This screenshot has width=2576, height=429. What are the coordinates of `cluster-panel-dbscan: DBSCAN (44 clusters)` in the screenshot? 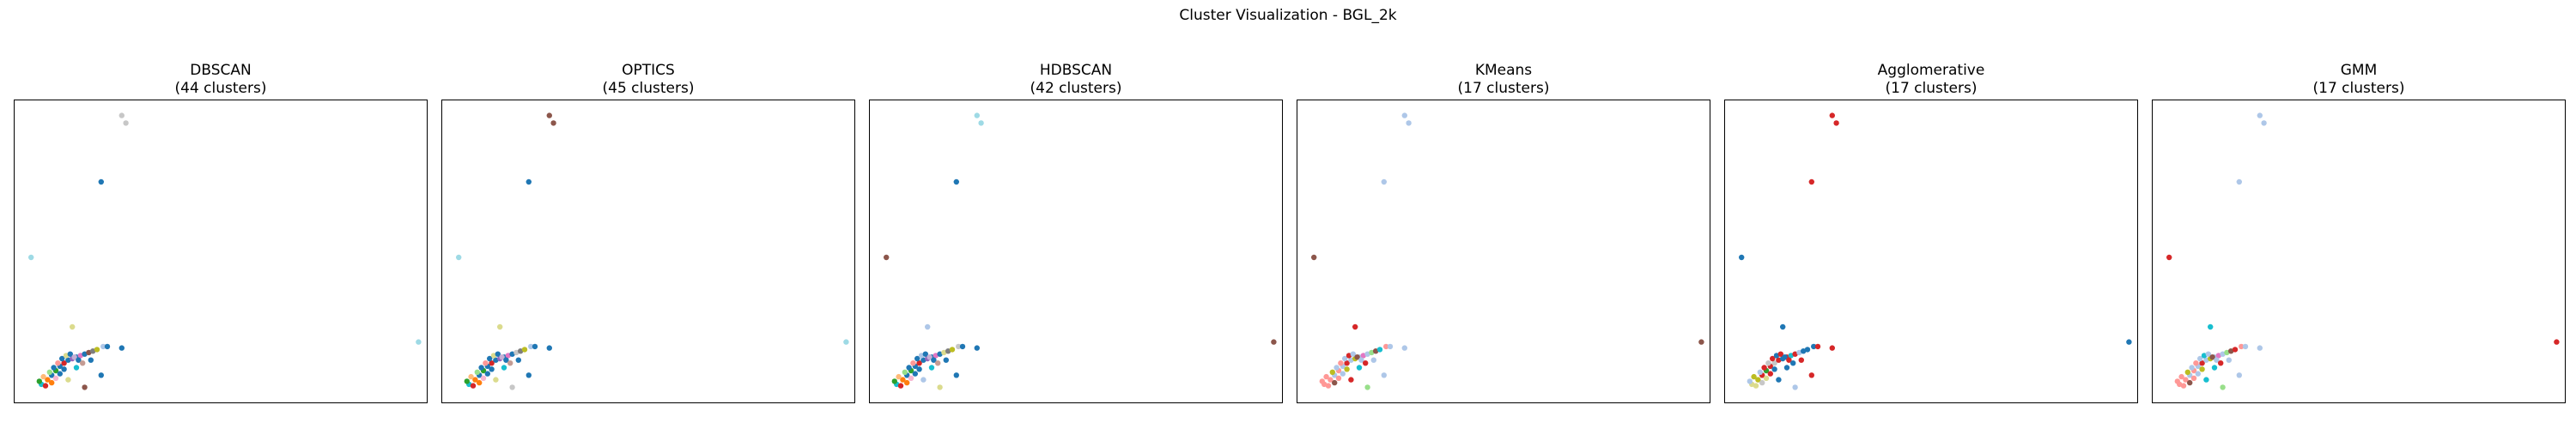 It's located at (221, 234).